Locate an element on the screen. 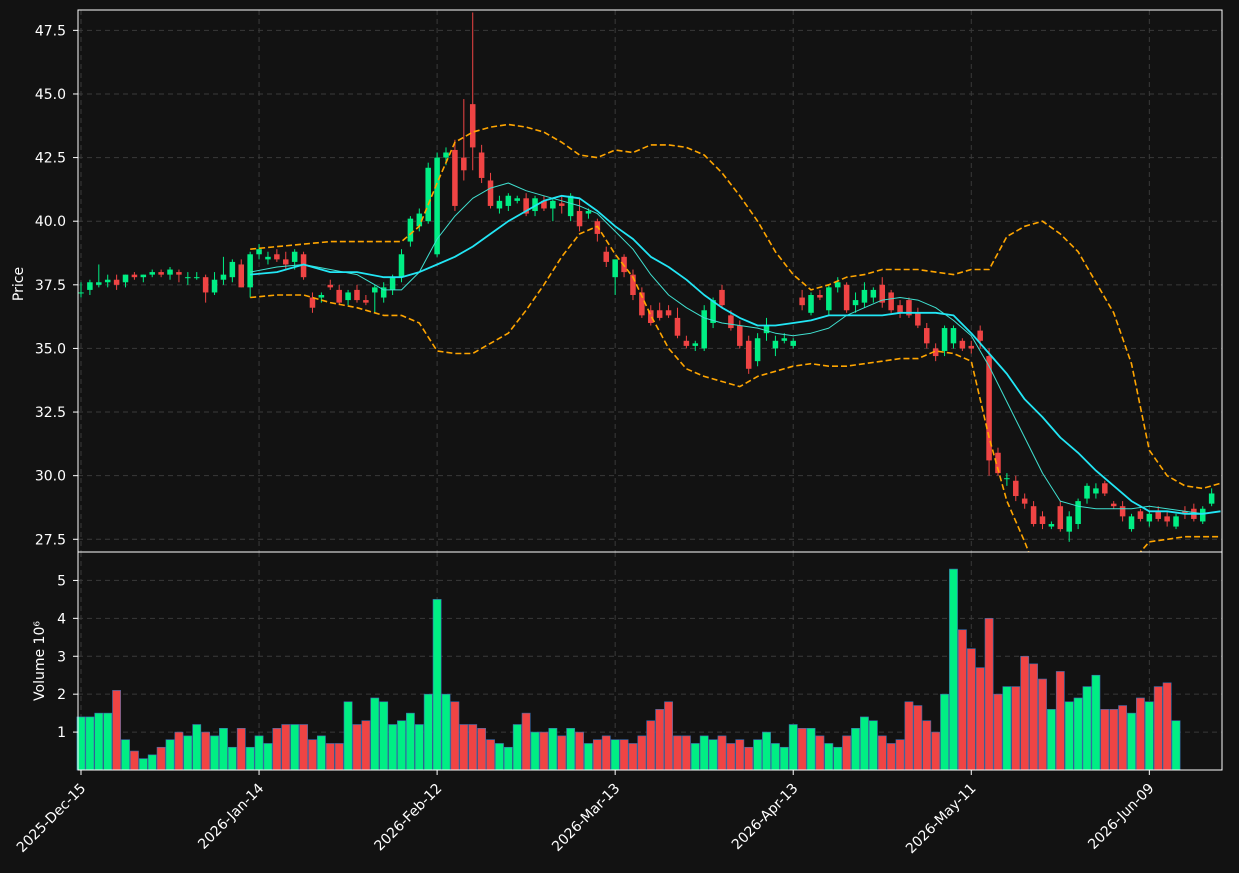  volume-tick-label: 4 is located at coordinates (61, 619).